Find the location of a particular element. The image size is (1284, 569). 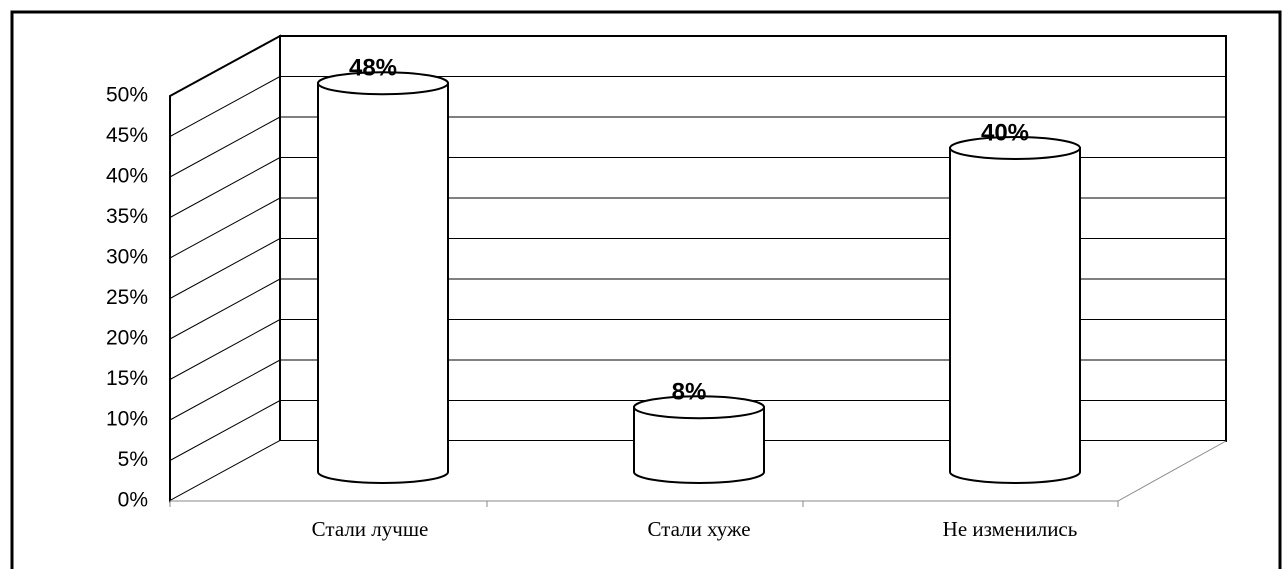

value-label: 48% is located at coordinates (373, 68).